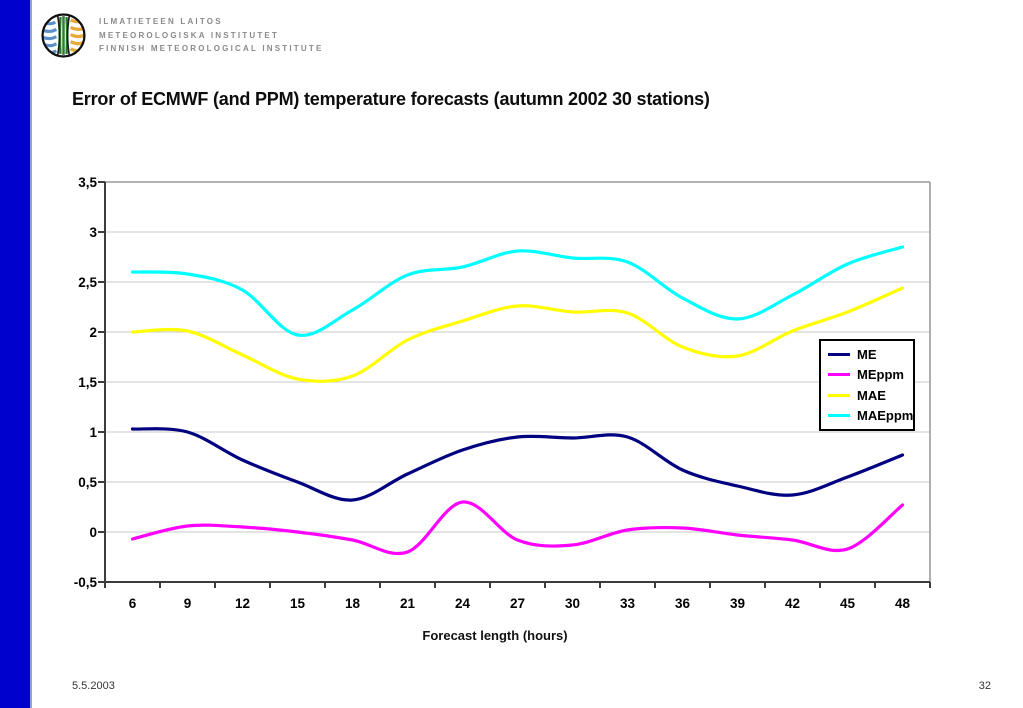 Image resolution: width=1023 pixels, height=708 pixels. Describe the element at coordinates (839, 416) in the screenshot. I see `legend-swatch-MAEppm` at that location.